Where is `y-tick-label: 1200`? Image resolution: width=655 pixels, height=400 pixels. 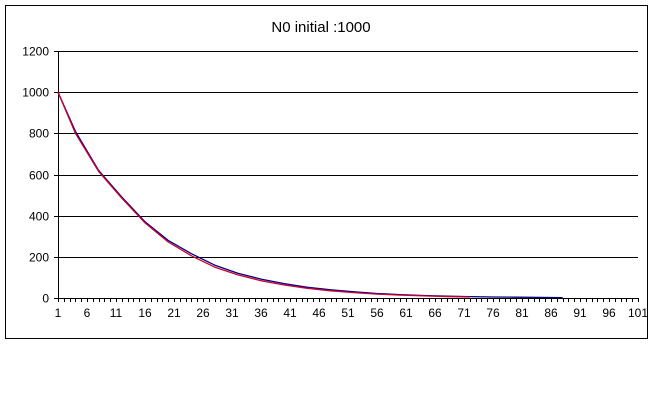 y-tick-label: 1200 is located at coordinates (35, 52).